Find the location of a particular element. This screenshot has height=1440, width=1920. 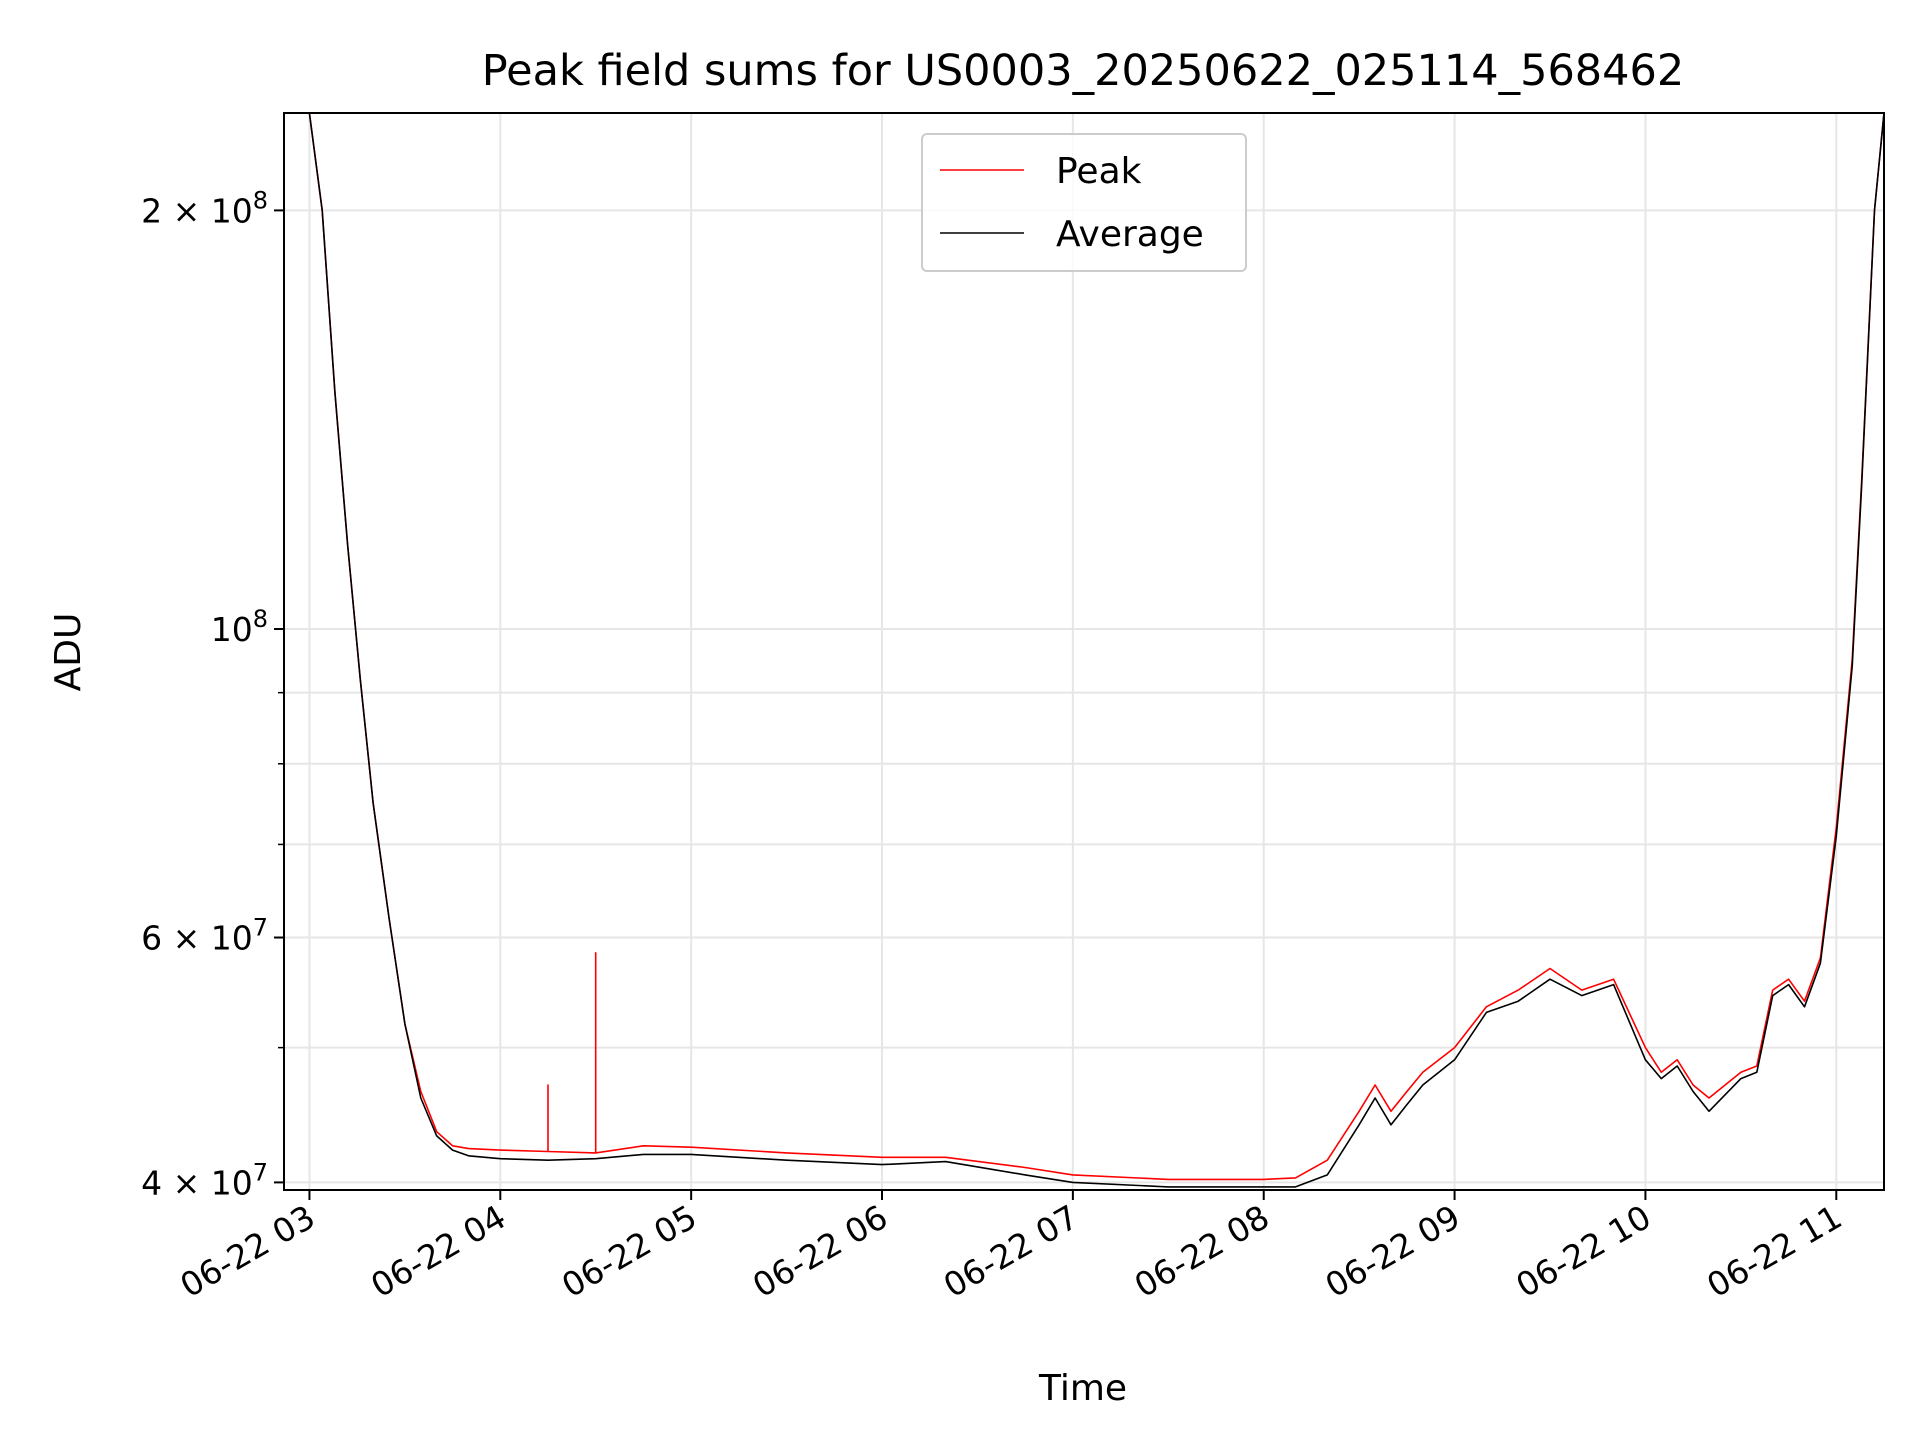

y-axis-label: ADU is located at coordinates (68, 652).